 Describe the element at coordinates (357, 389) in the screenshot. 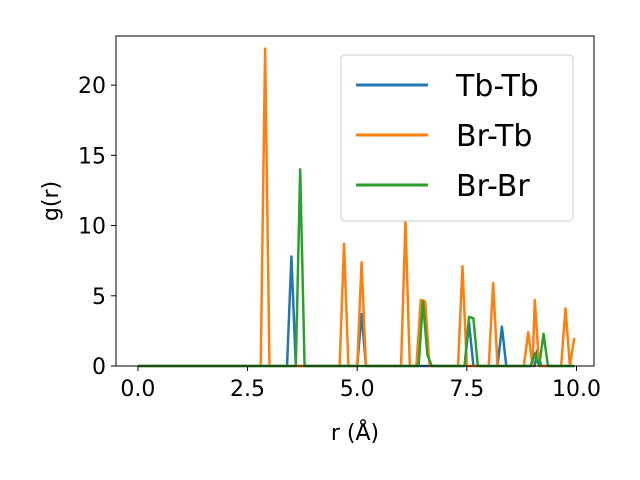

I see `x-tick-label: 5.0` at that location.